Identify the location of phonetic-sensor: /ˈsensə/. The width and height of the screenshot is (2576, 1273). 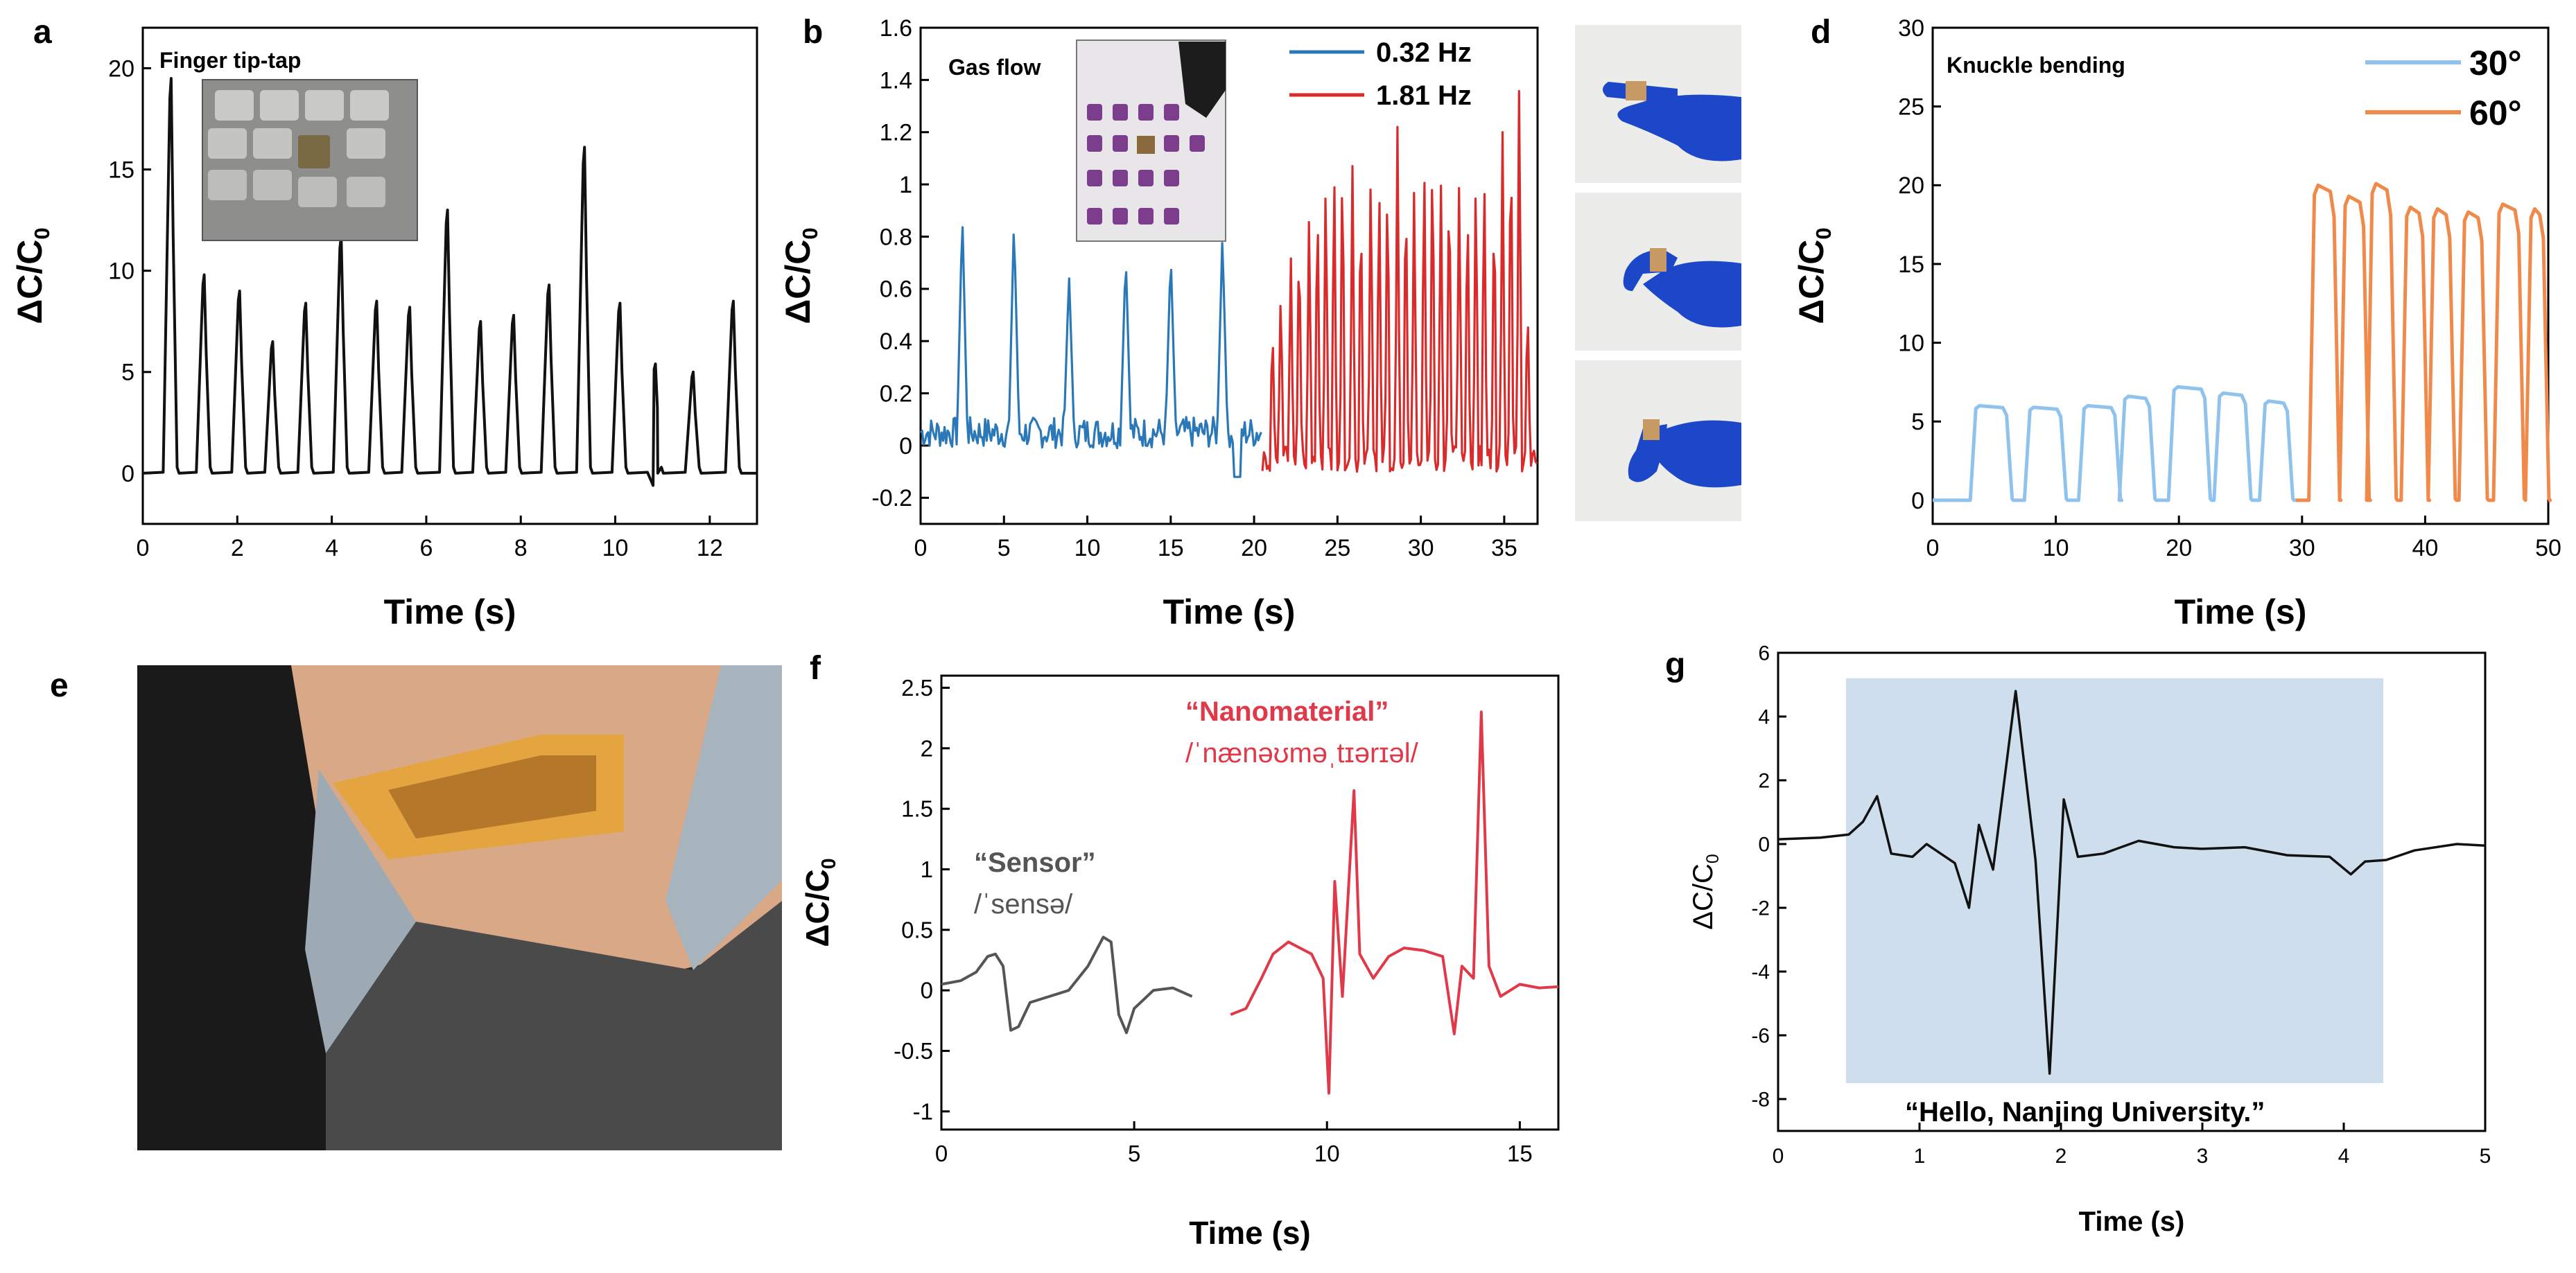
(1023, 904).